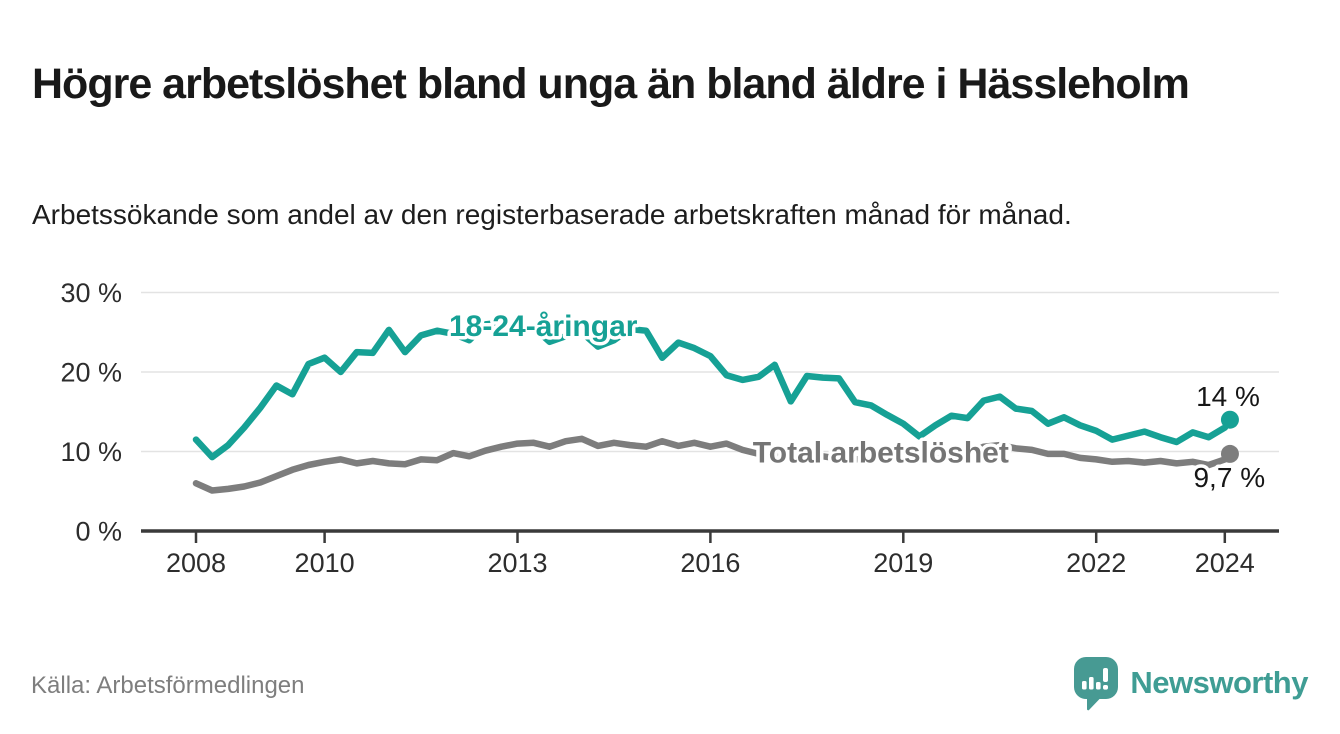 The width and height of the screenshot is (1340, 734). What do you see at coordinates (91, 373) in the screenshot?
I see `y-tick-label: 20 %` at bounding box center [91, 373].